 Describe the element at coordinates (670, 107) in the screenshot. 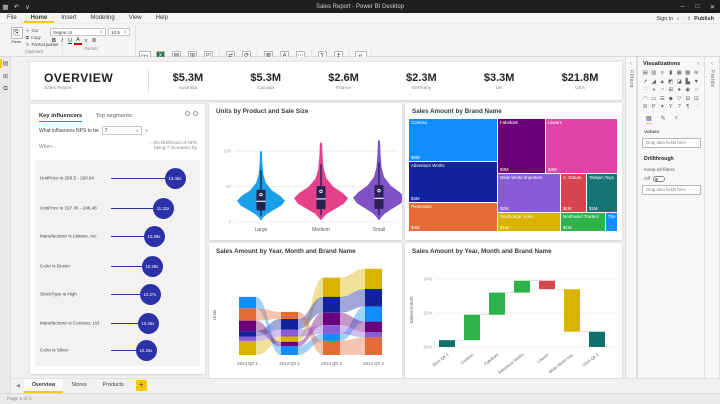

I see `visual-icon-decomposition-tree: Y` at that location.